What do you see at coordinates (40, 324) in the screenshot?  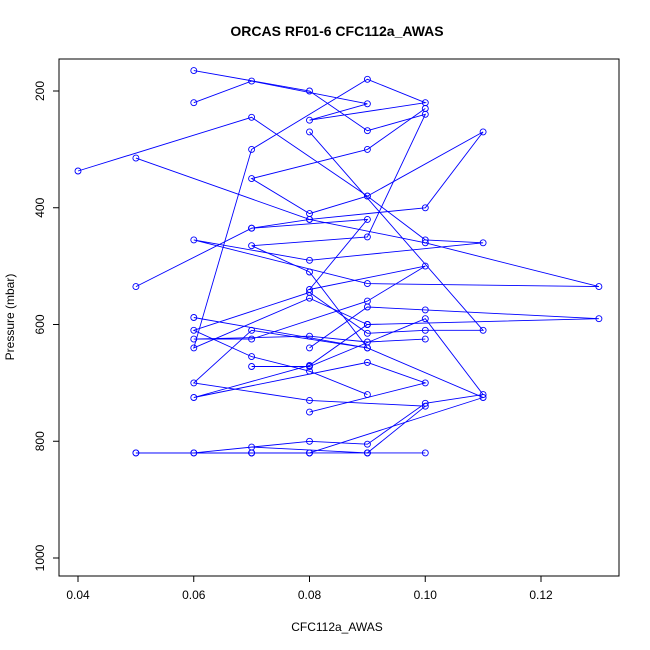 I see `y-tick-label: 600` at bounding box center [40, 324].